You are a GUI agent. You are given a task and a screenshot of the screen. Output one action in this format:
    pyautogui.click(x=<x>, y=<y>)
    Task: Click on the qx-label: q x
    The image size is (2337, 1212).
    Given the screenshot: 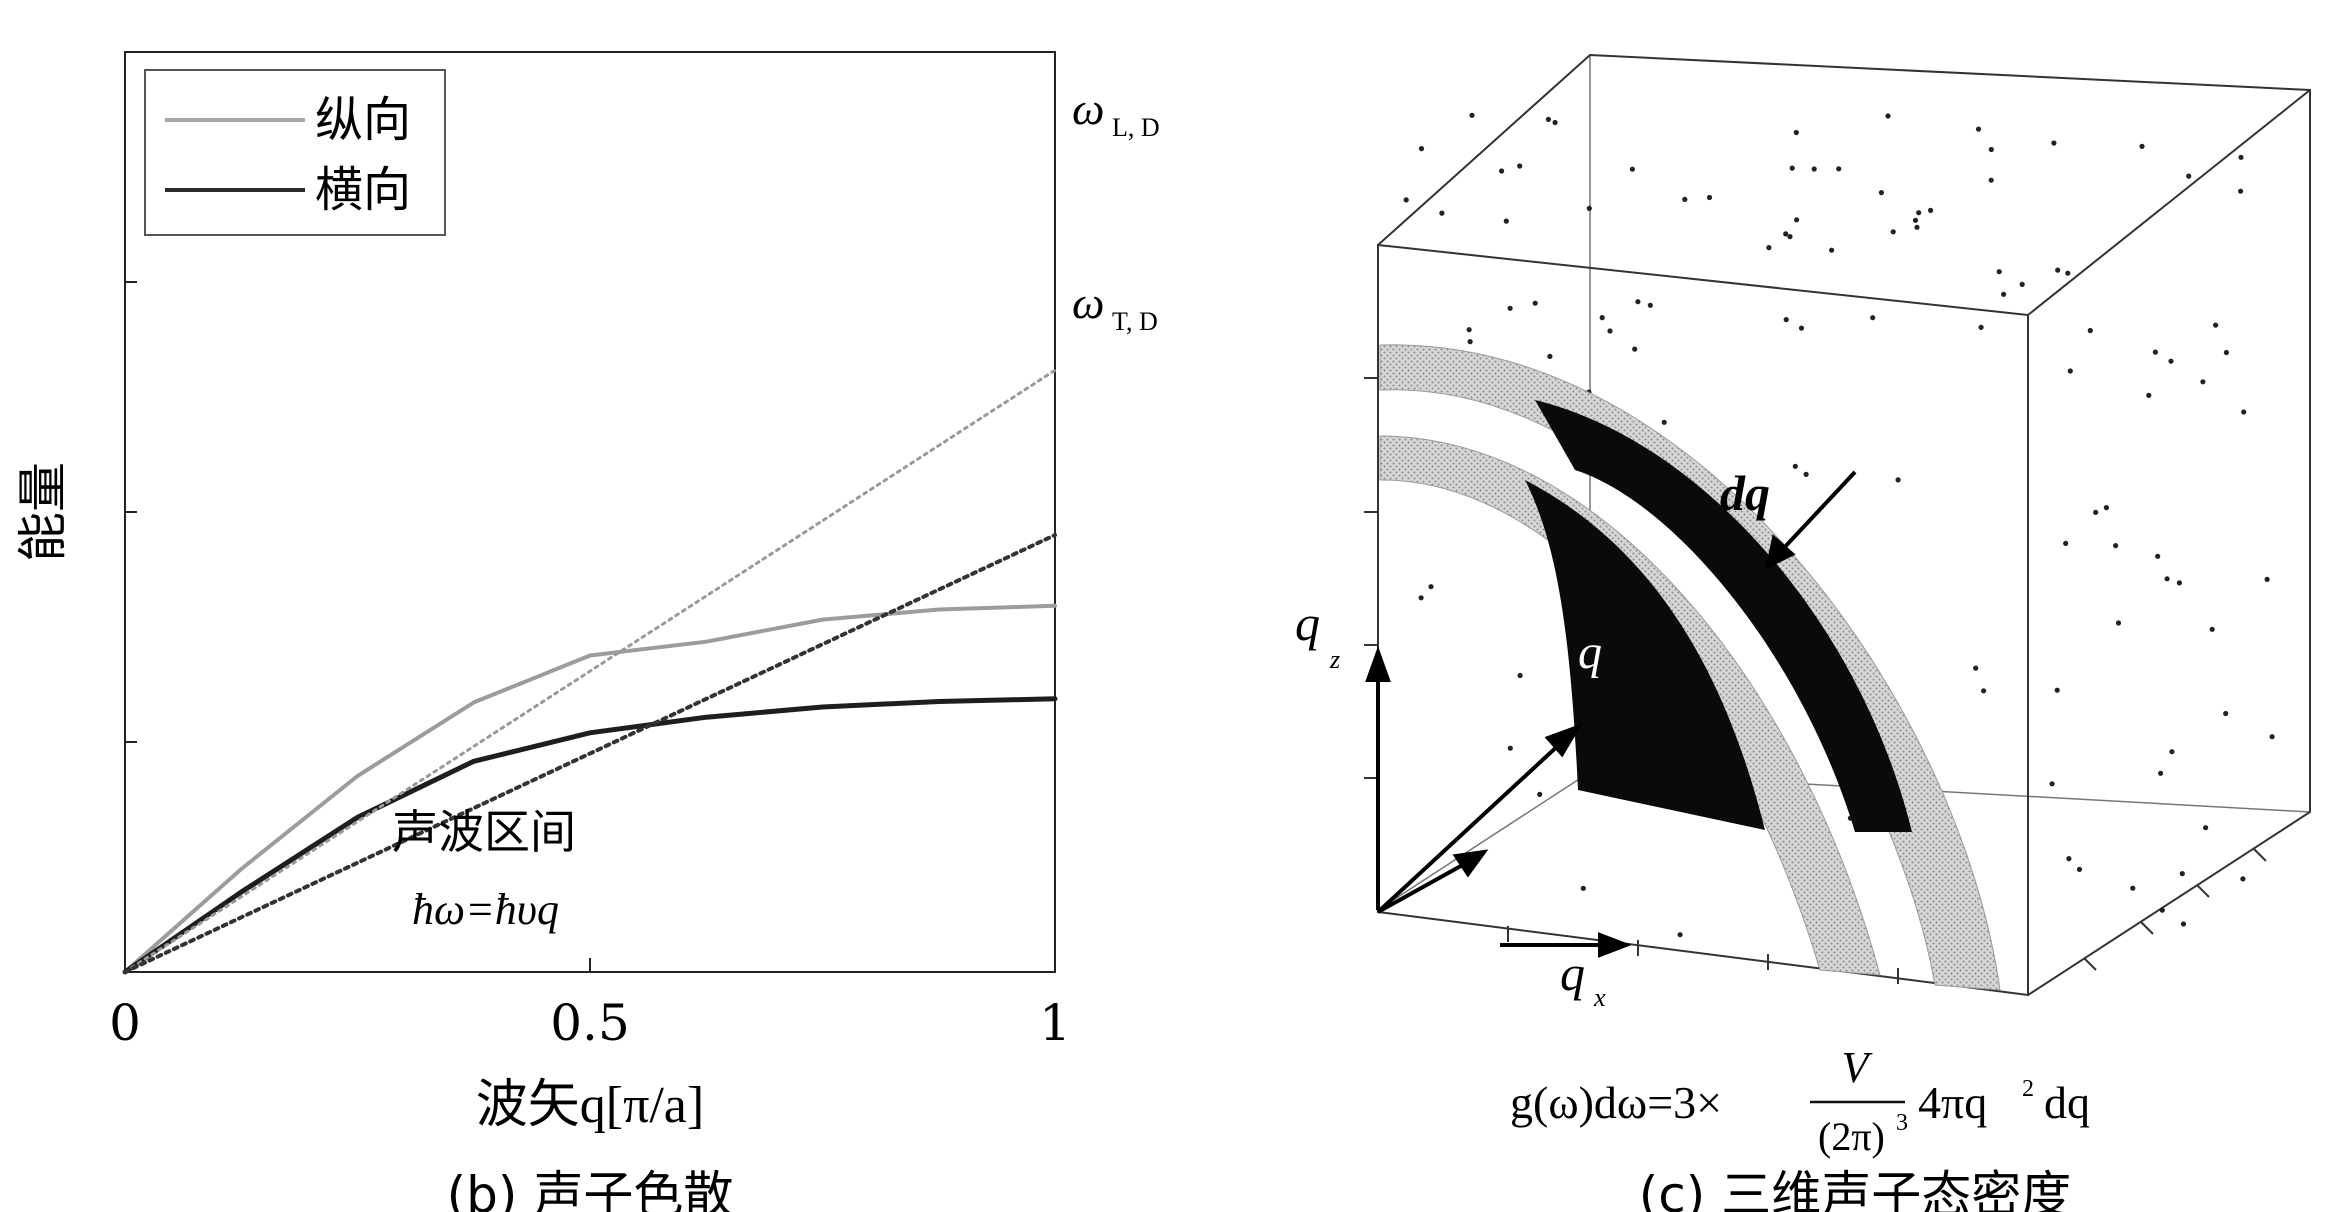 What is the action you would take?
    pyautogui.click(x=1583, y=978)
    